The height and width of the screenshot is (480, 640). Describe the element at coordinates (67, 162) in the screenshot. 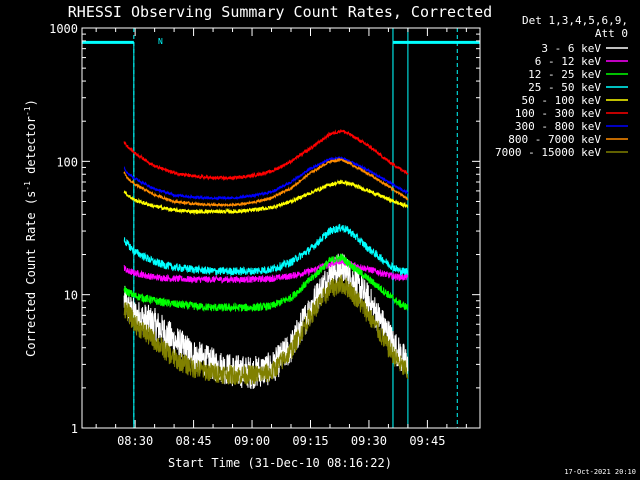

I see `y-tick-label: 100` at that location.